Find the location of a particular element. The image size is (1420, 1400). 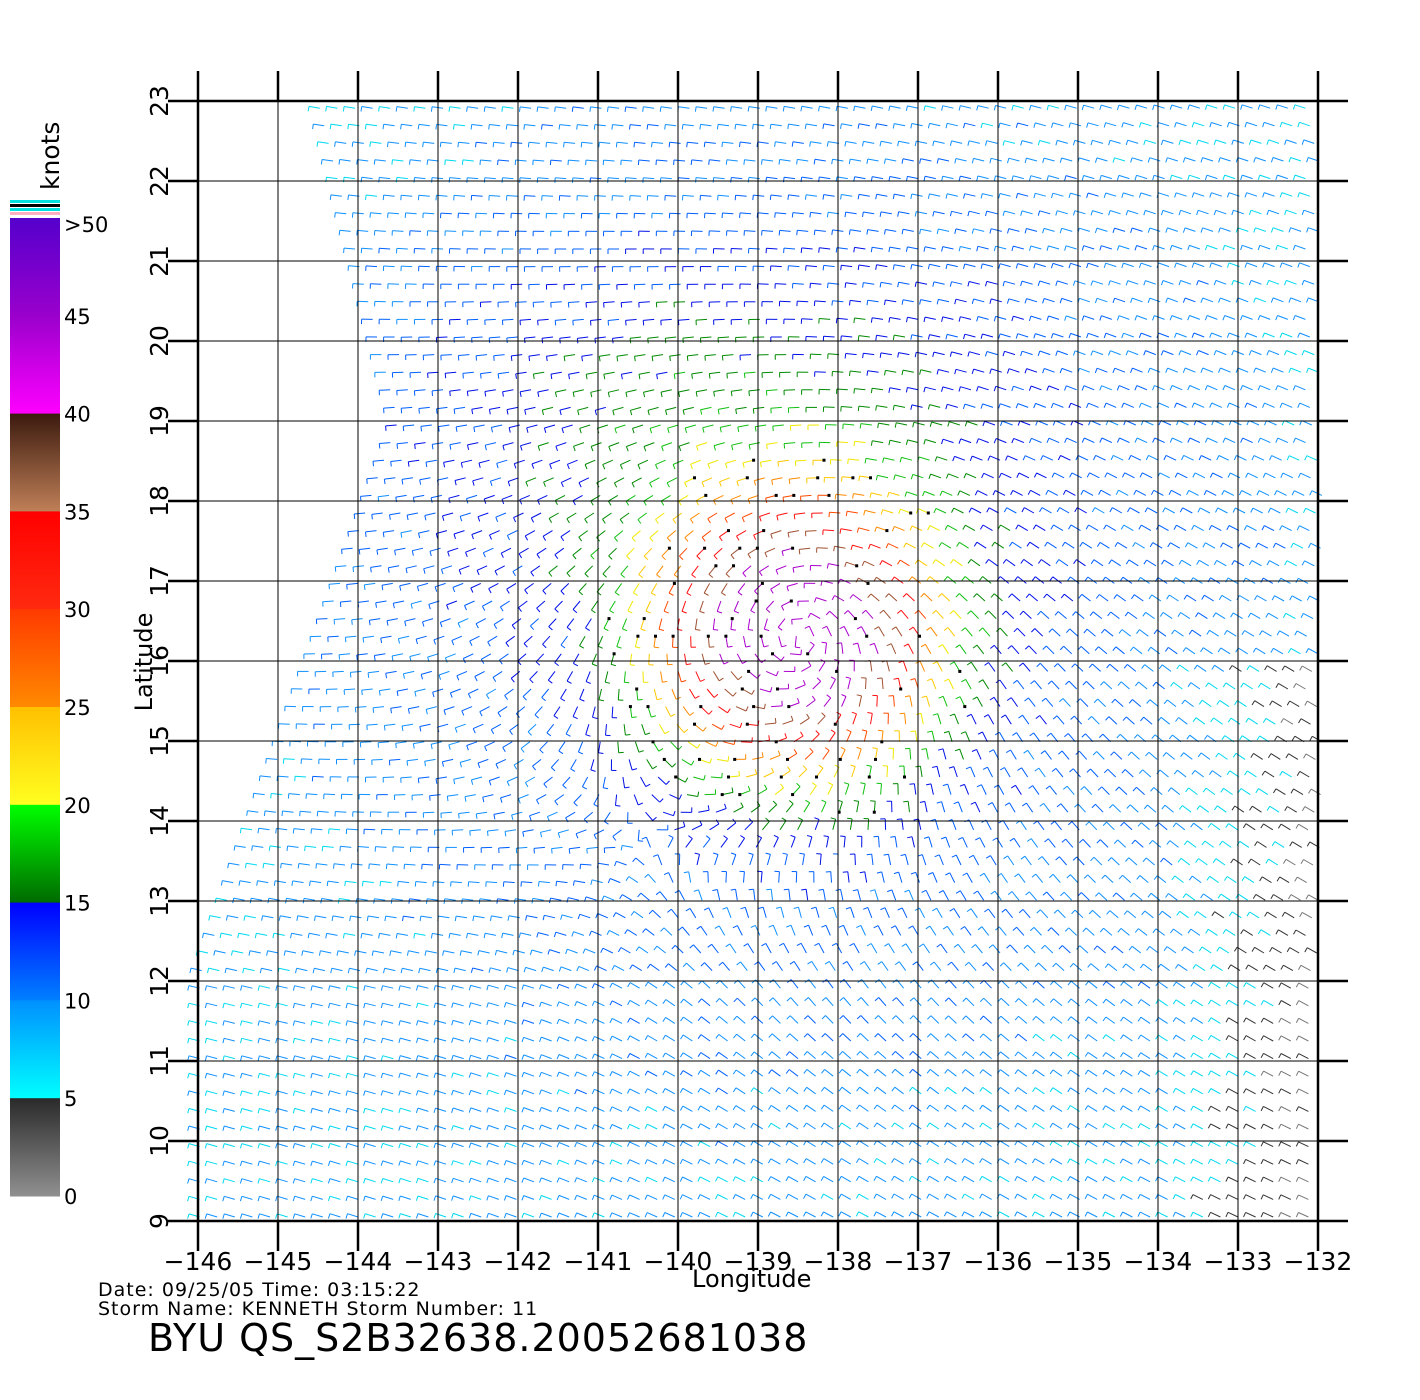

longitude-tick-label: −145 is located at coordinates (278, 1261).